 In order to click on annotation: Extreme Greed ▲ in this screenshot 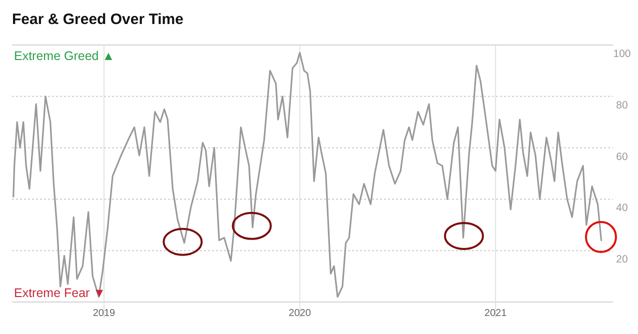, I will do `click(64, 56)`.